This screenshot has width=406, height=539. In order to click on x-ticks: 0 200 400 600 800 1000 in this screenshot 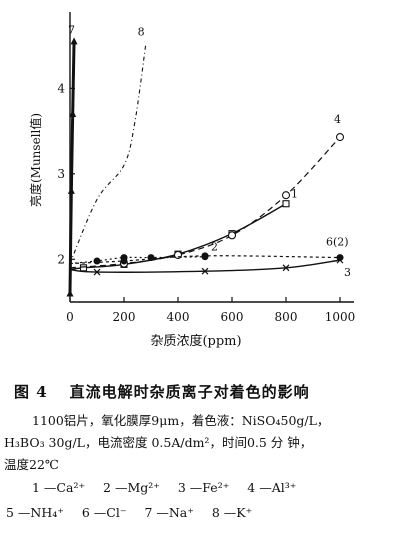, I will do `click(210, 310)`.